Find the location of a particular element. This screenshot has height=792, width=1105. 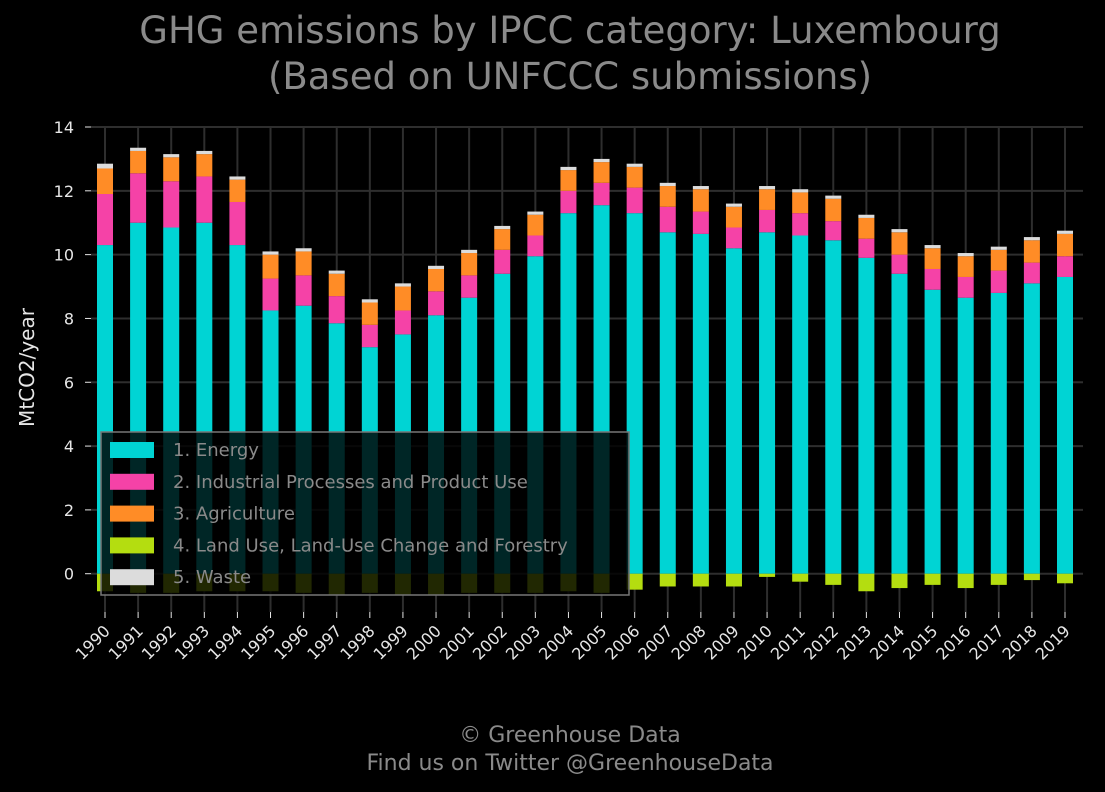

x-tick-label: 2007 is located at coordinates (655, 642).